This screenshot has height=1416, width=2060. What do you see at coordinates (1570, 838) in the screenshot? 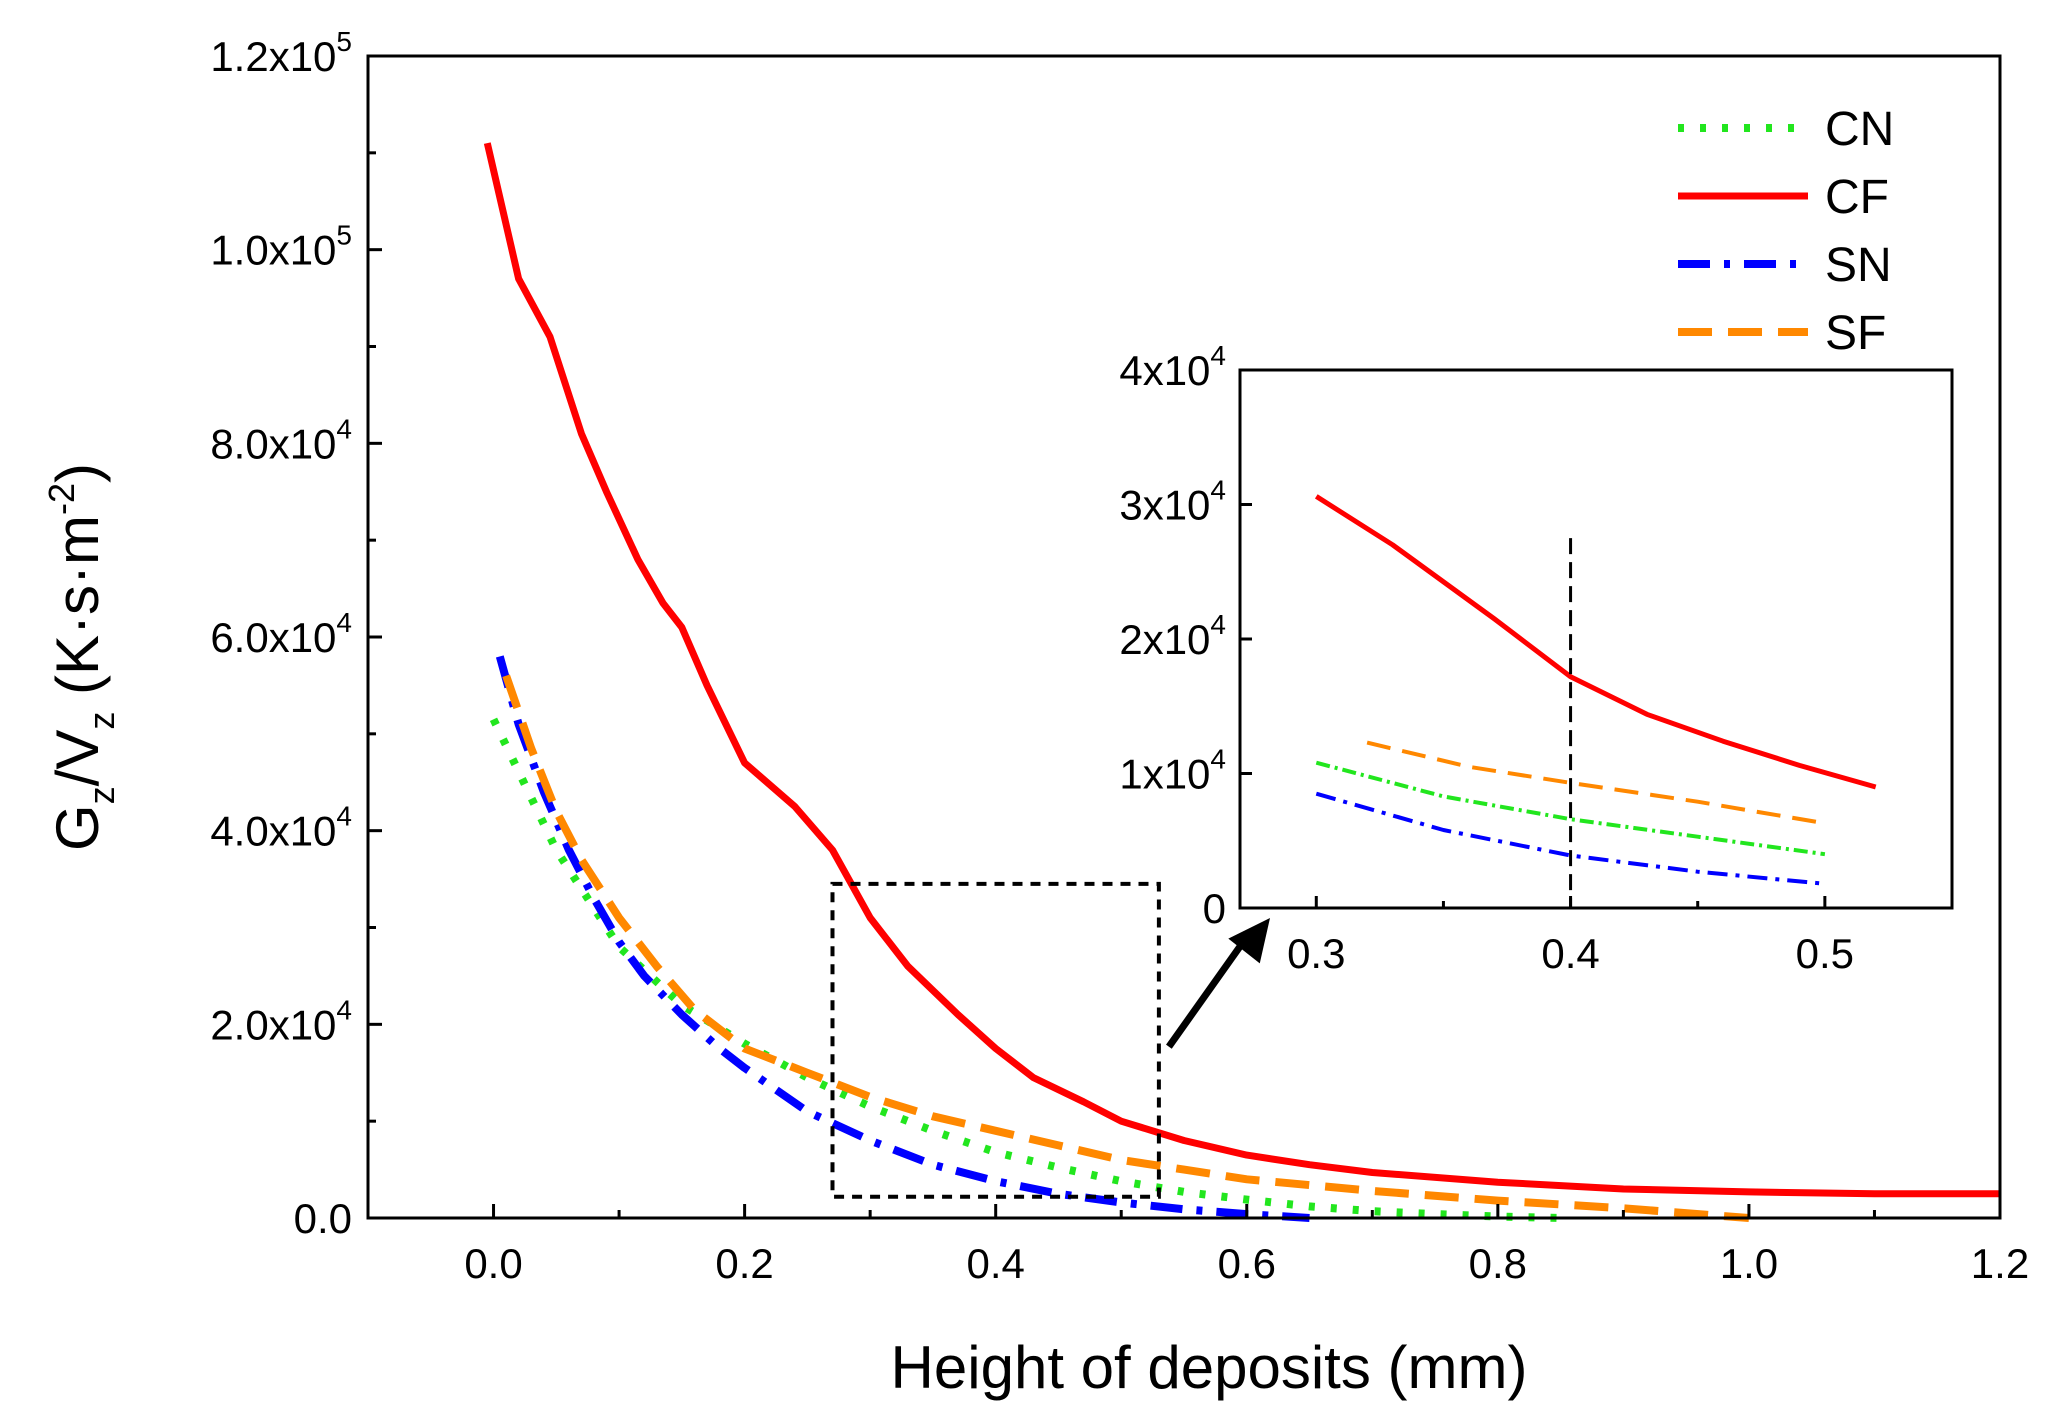
I see `inset-series-line-sn` at bounding box center [1570, 838].